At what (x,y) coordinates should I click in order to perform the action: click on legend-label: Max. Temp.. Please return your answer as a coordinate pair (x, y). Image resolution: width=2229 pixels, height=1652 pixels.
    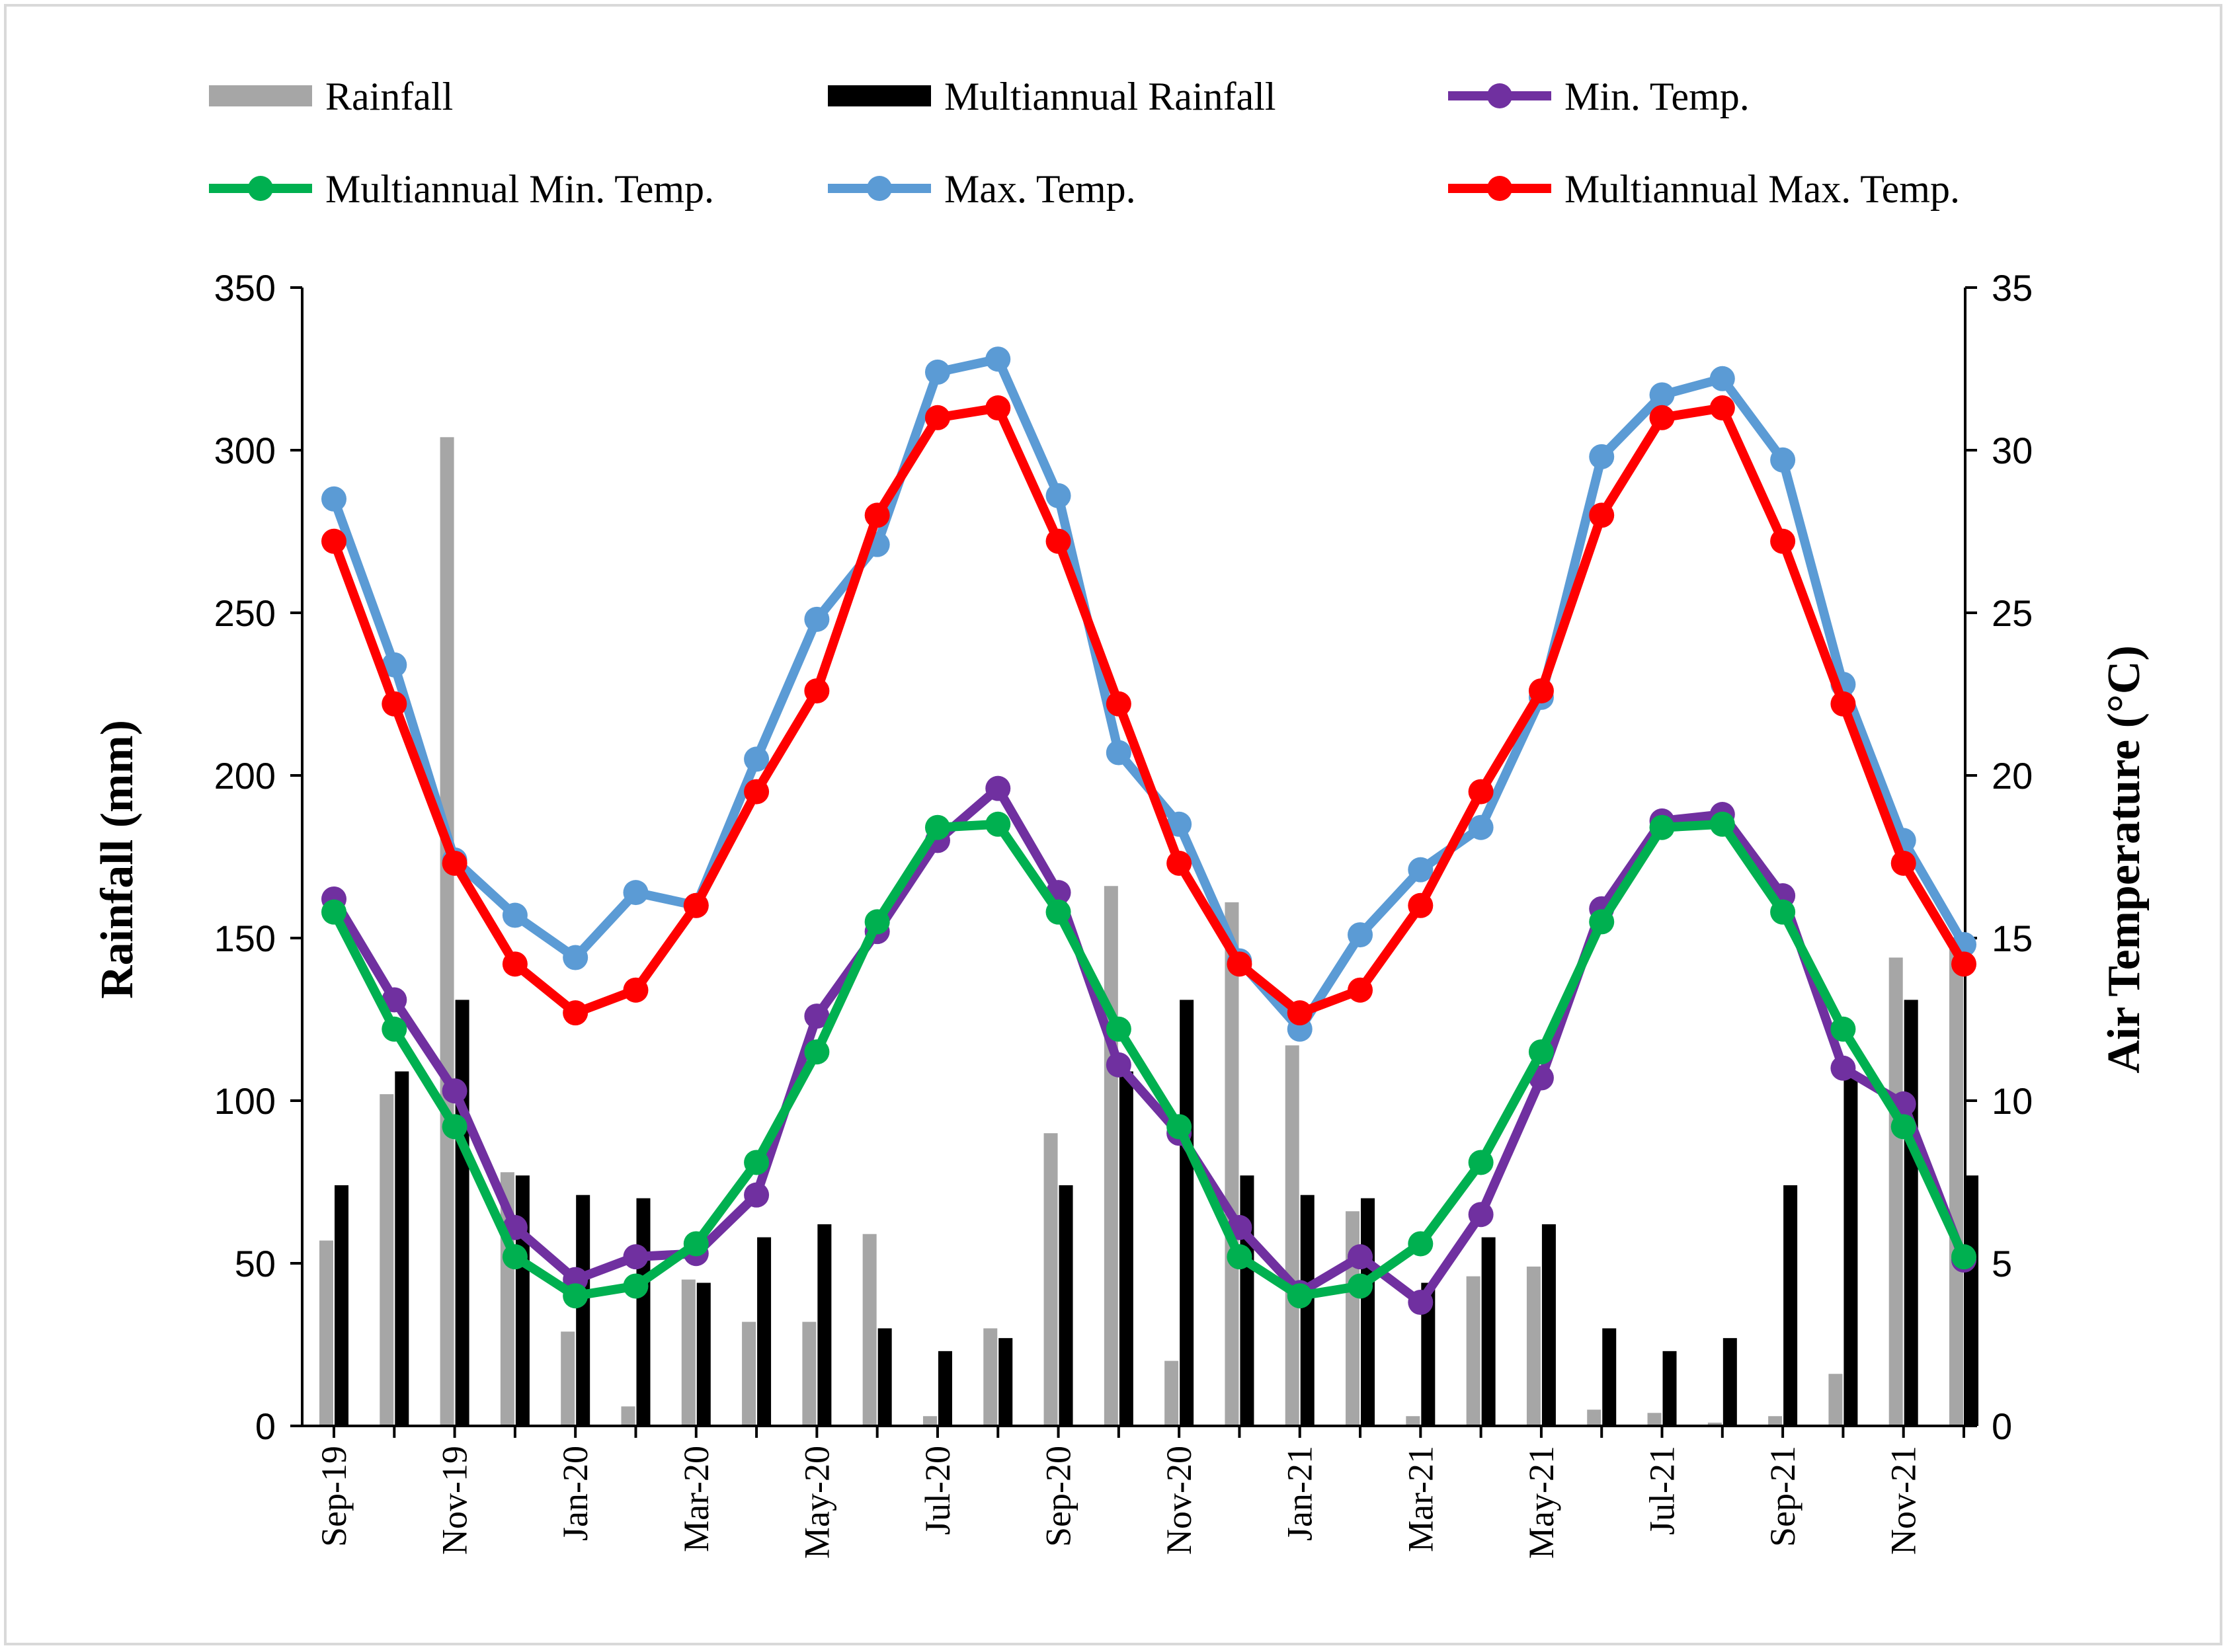
    Looking at the image, I should click on (1040, 189).